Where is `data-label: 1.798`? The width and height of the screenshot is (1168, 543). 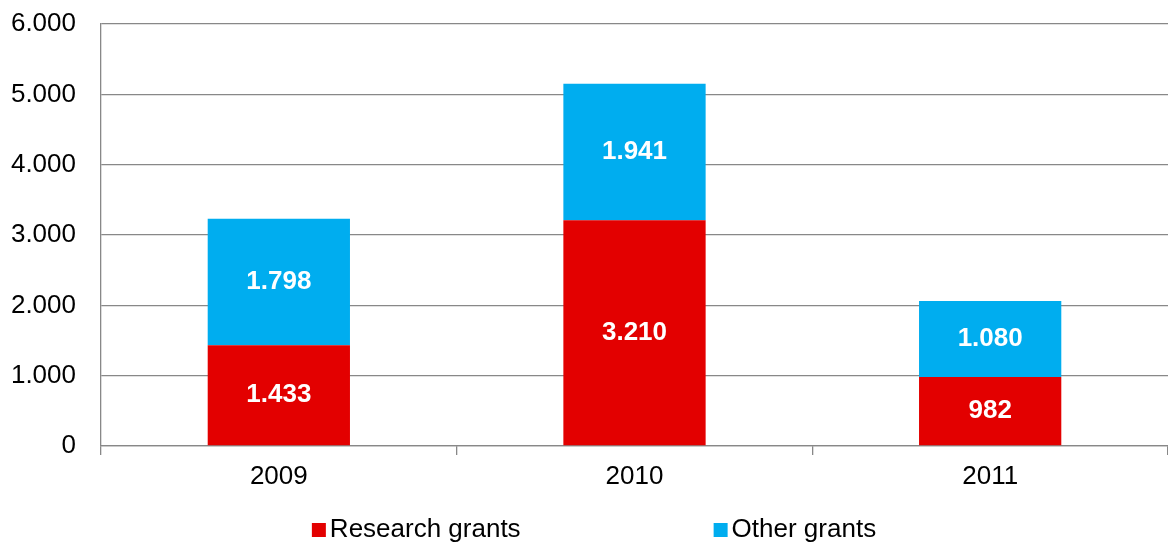 data-label: 1.798 is located at coordinates (279, 280).